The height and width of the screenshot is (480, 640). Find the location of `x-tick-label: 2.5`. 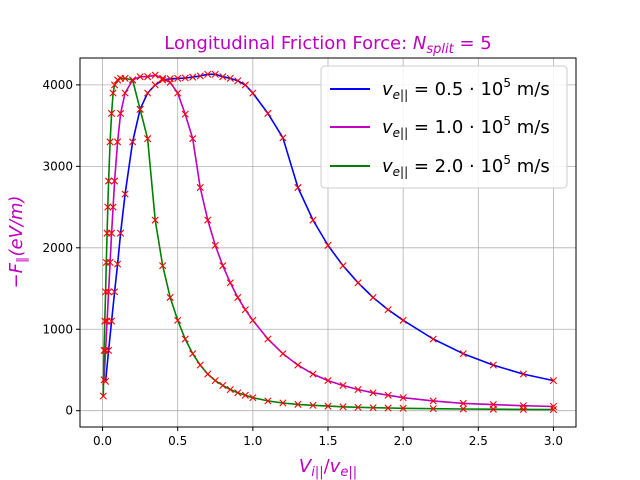

x-tick-label: 2.5 is located at coordinates (478, 441).